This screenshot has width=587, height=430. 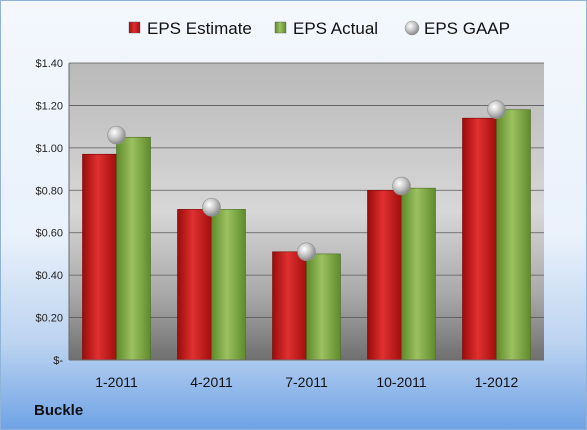 What do you see at coordinates (49, 276) in the screenshot?
I see `y-tick-label: $0.40` at bounding box center [49, 276].